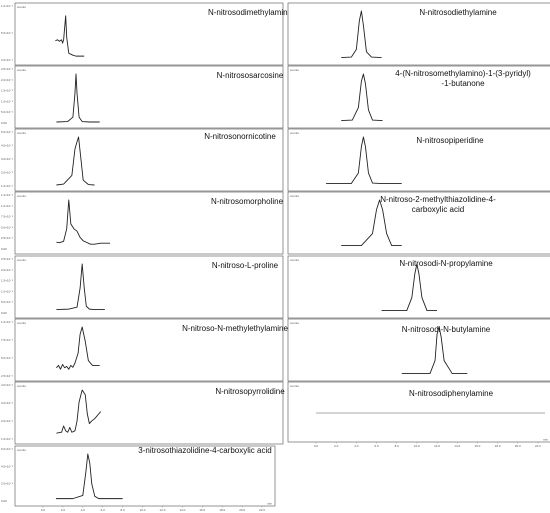 This screenshot has width=550, height=513. Describe the element at coordinates (250, 391) in the screenshot. I see `panel-title: N-nitrosopyrrolidine` at that location.